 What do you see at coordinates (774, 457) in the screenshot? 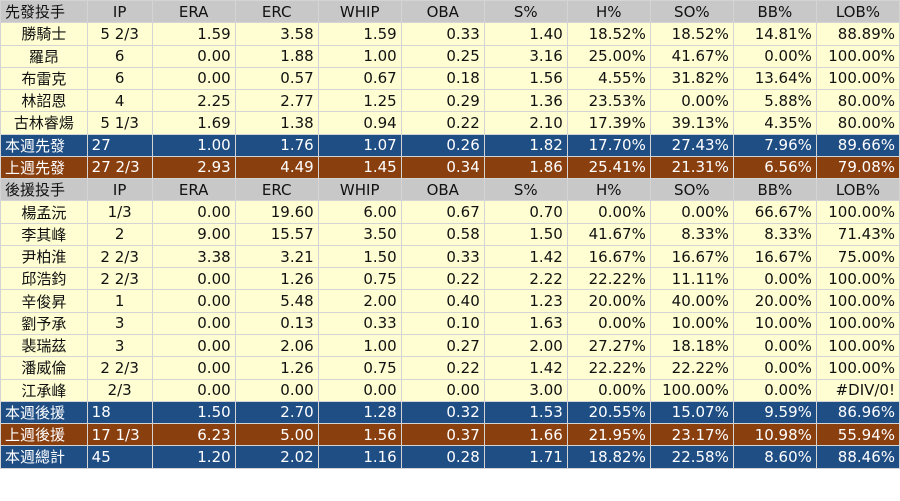
I see `cell-bb-pct: 8.60%` at bounding box center [774, 457].